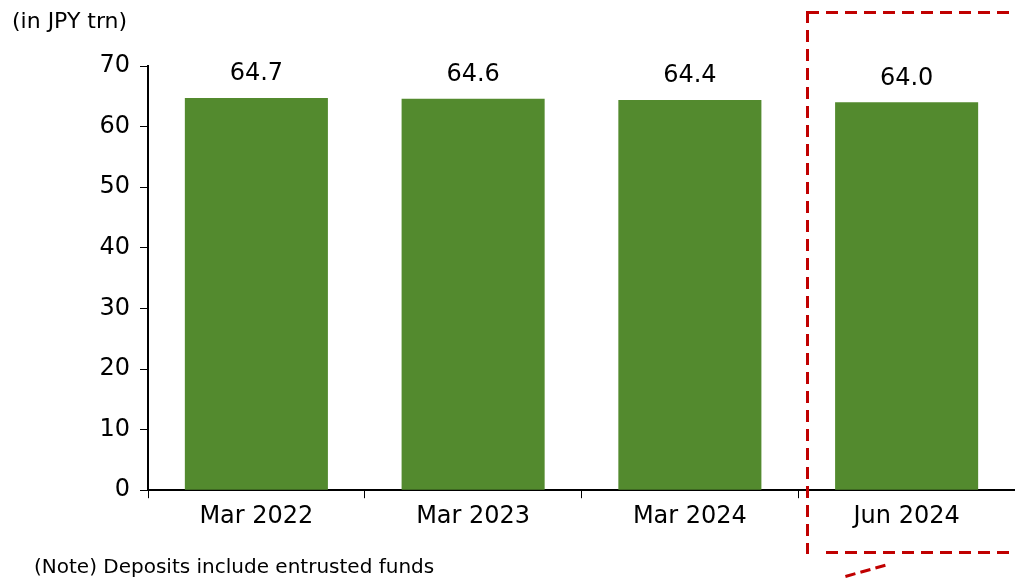  I want to click on x-tick-label: Jun 2024, so click(905, 514).